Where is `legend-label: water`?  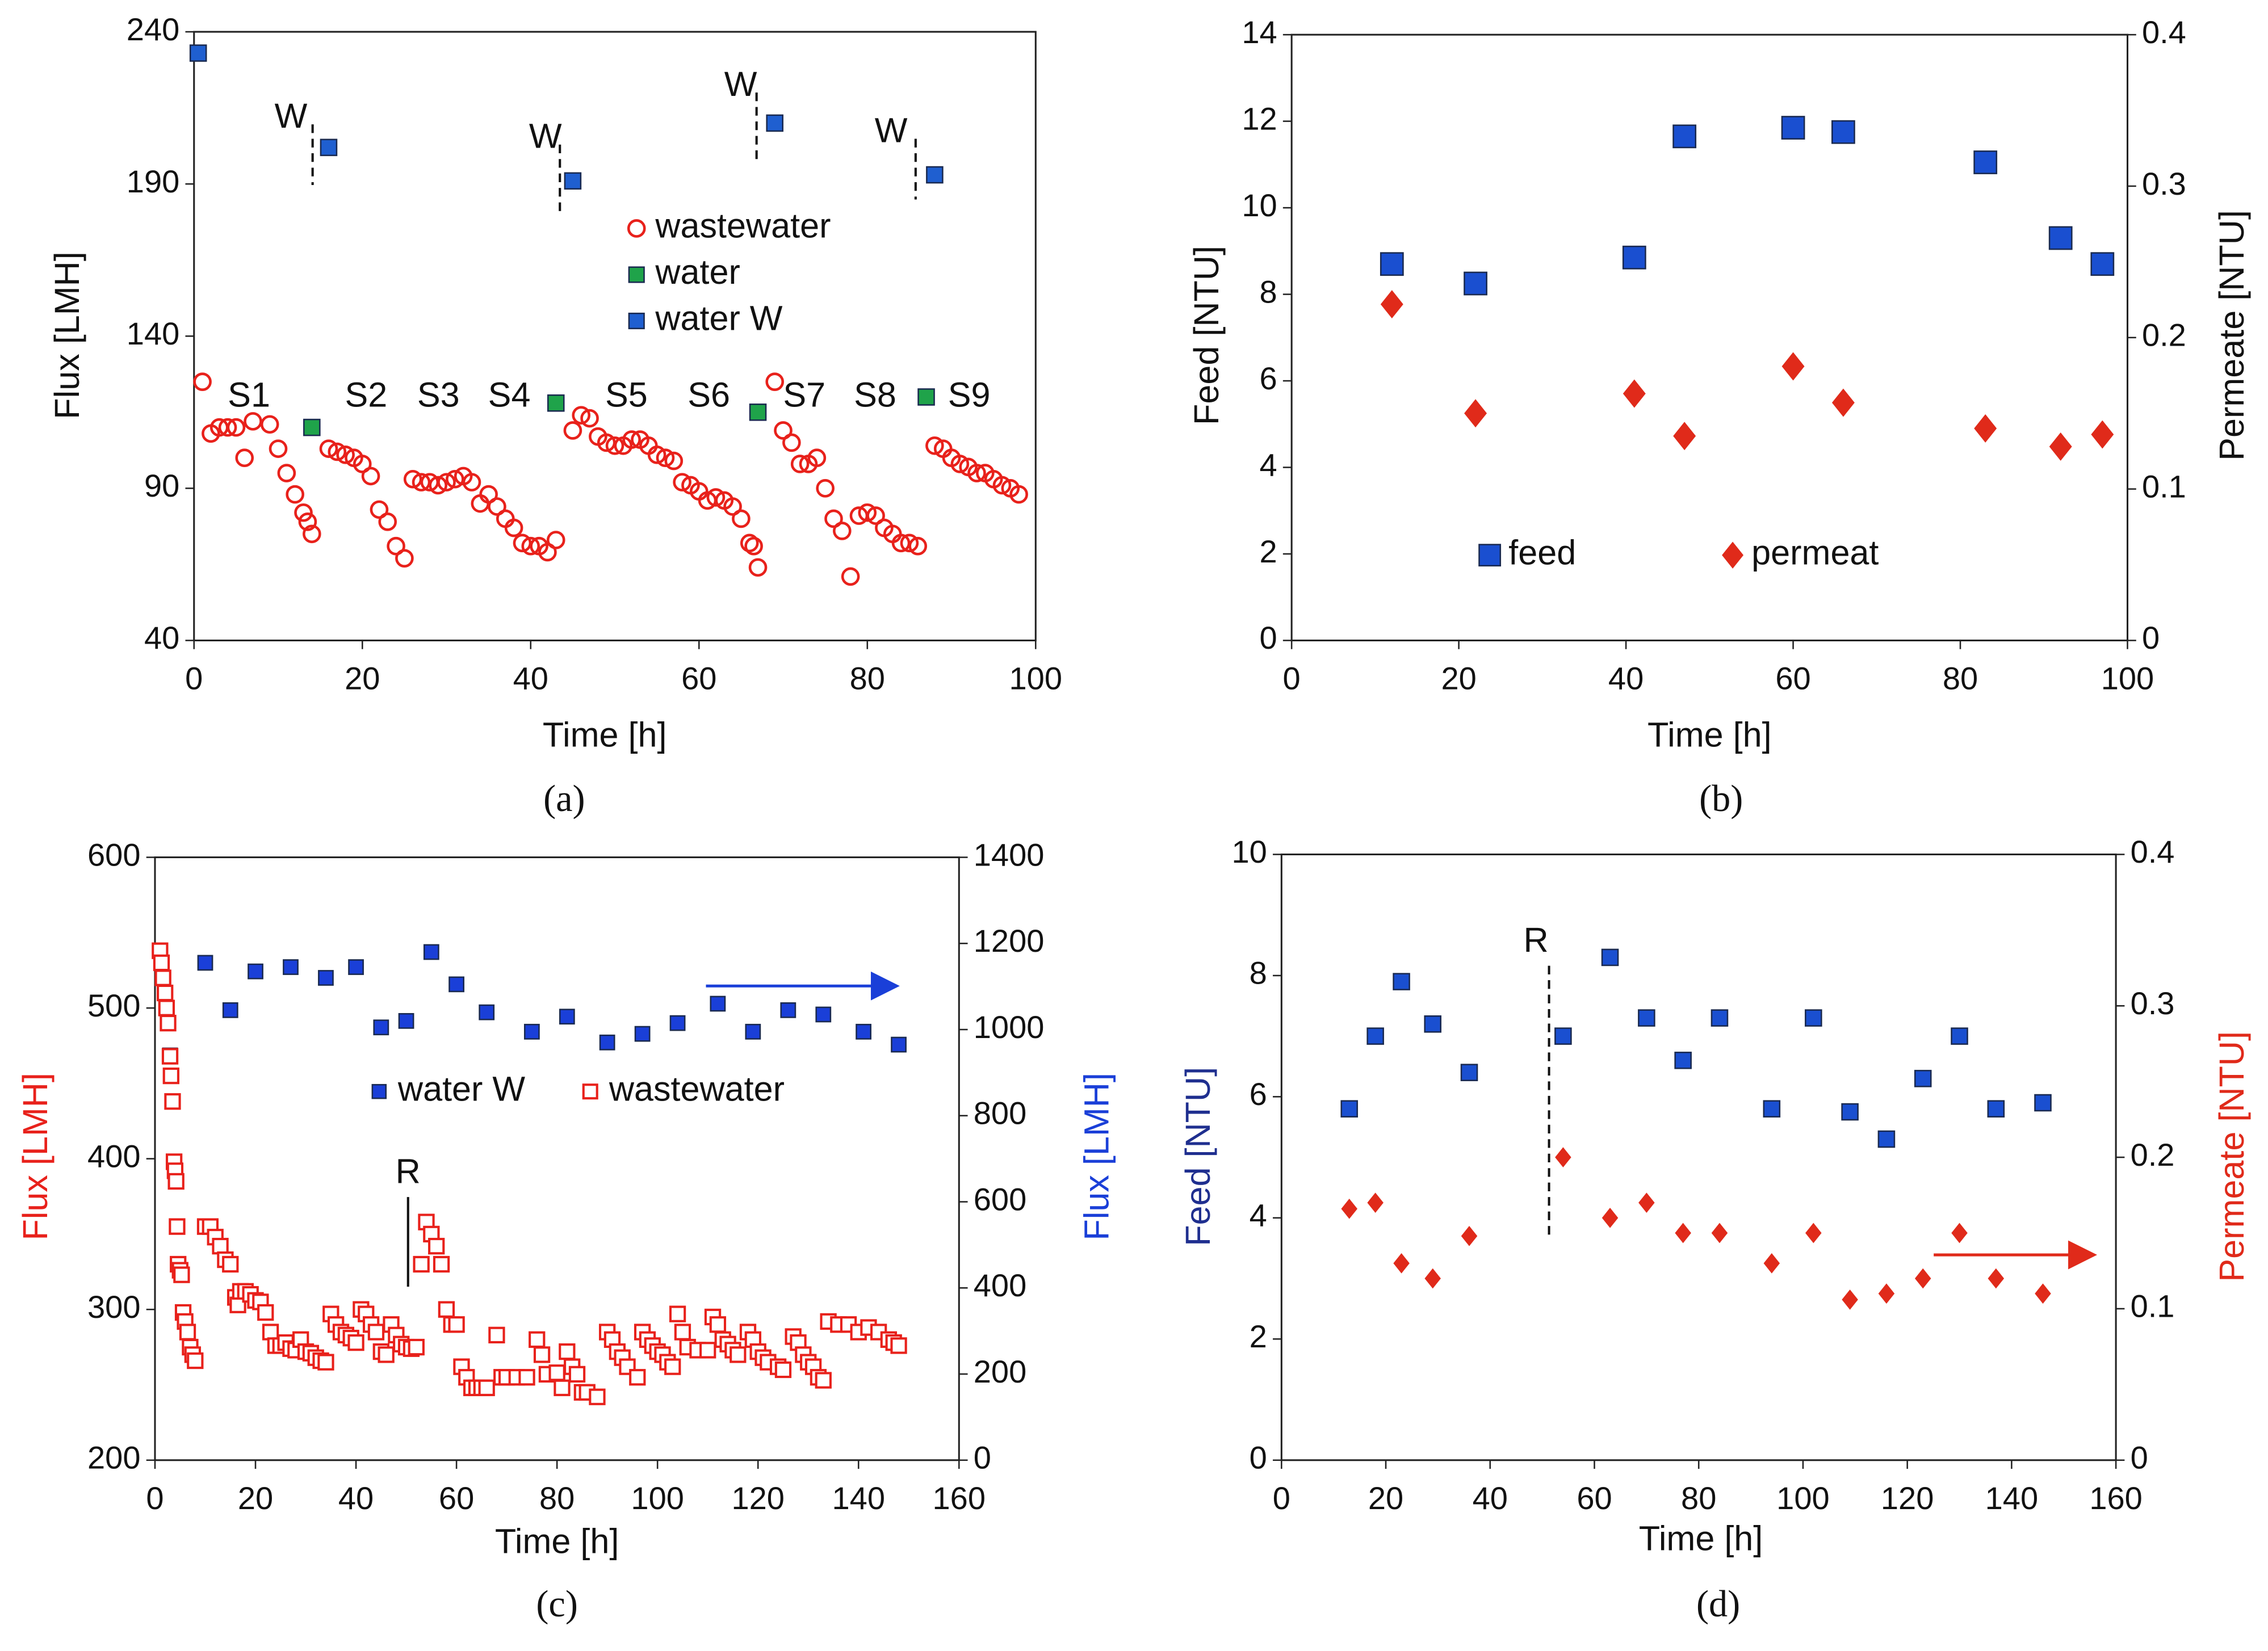 legend-label: water is located at coordinates (697, 272).